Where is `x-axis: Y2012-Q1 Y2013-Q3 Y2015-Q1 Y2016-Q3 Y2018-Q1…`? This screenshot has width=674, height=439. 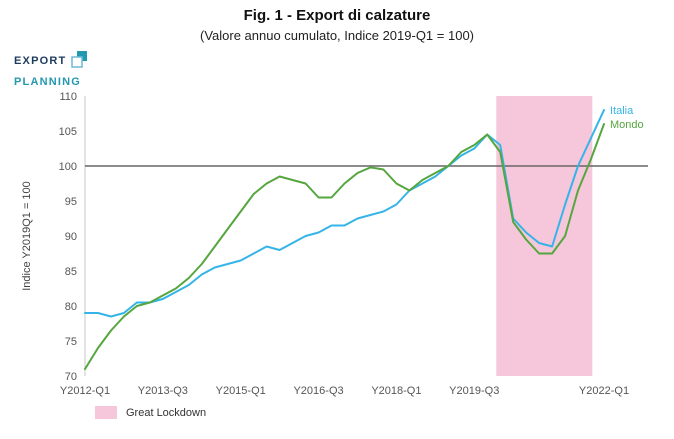
x-axis: Y2012-Q1 Y2013-Q3 Y2015-Q1 Y2016-Q3 Y2018-Q1… is located at coordinates (344, 391).